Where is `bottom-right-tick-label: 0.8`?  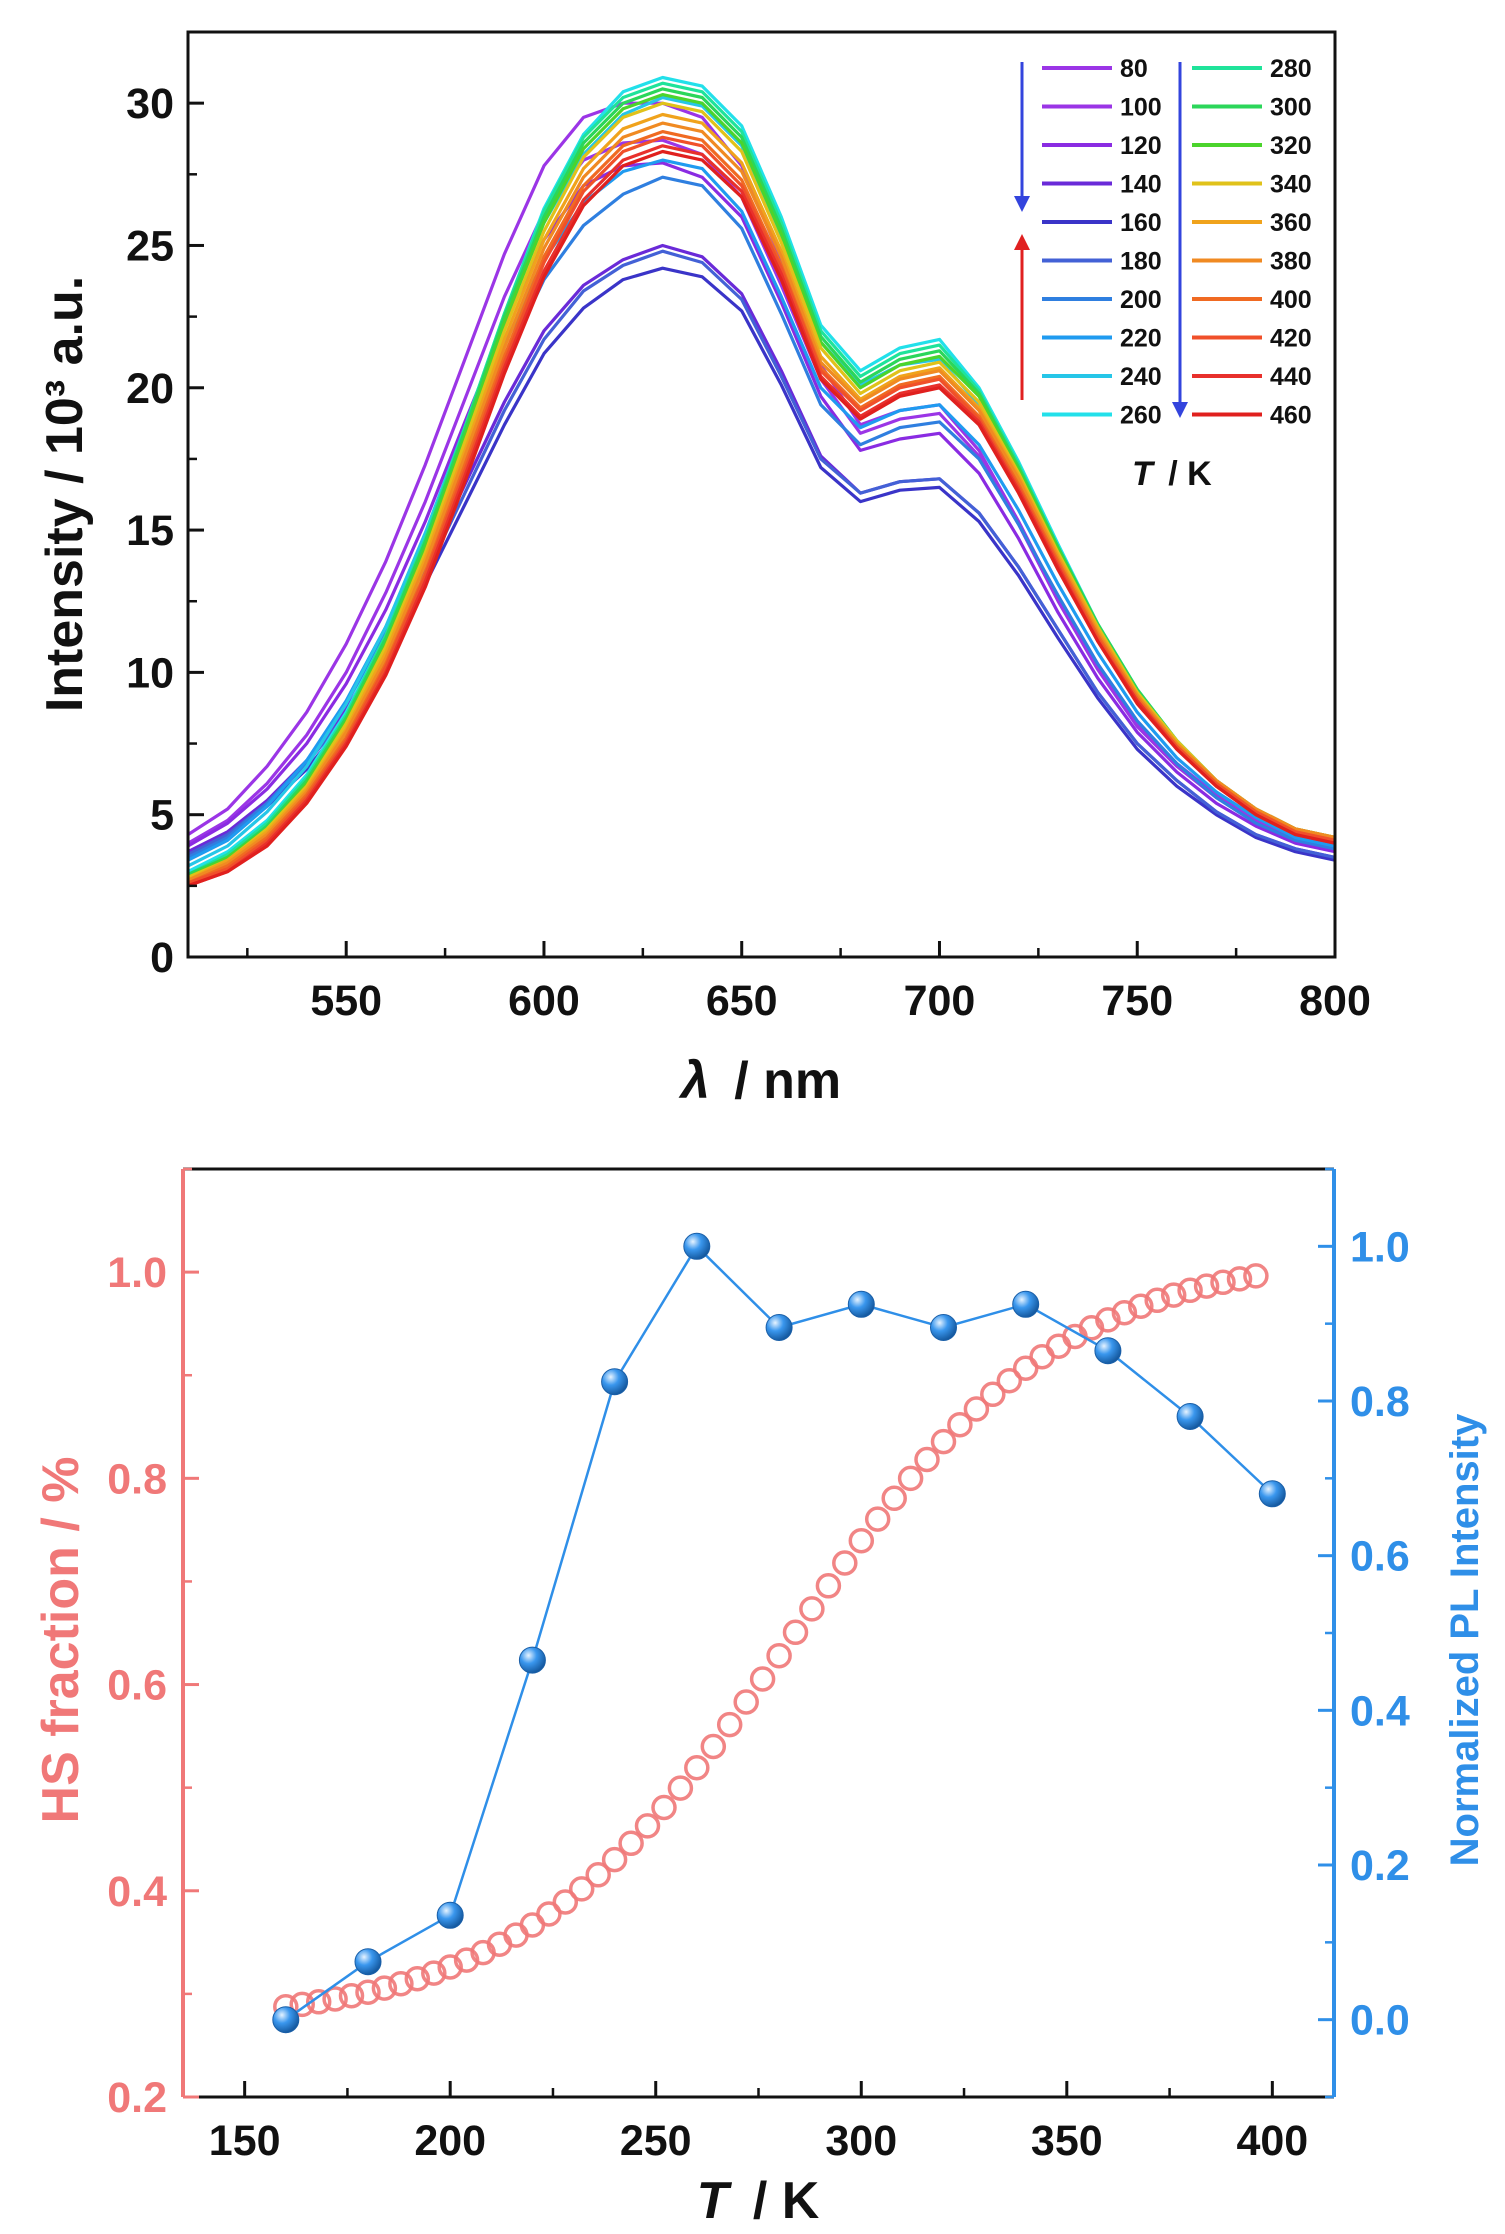
bottom-right-tick-label: 0.8 is located at coordinates (1380, 1402).